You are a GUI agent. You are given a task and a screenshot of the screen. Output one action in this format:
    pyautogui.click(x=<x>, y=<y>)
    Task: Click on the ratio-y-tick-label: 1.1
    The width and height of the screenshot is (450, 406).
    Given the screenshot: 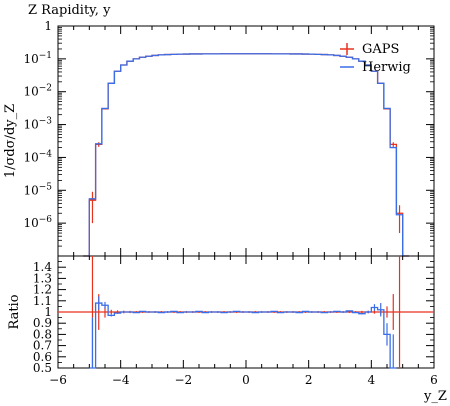 What is the action you would take?
    pyautogui.click(x=42, y=301)
    